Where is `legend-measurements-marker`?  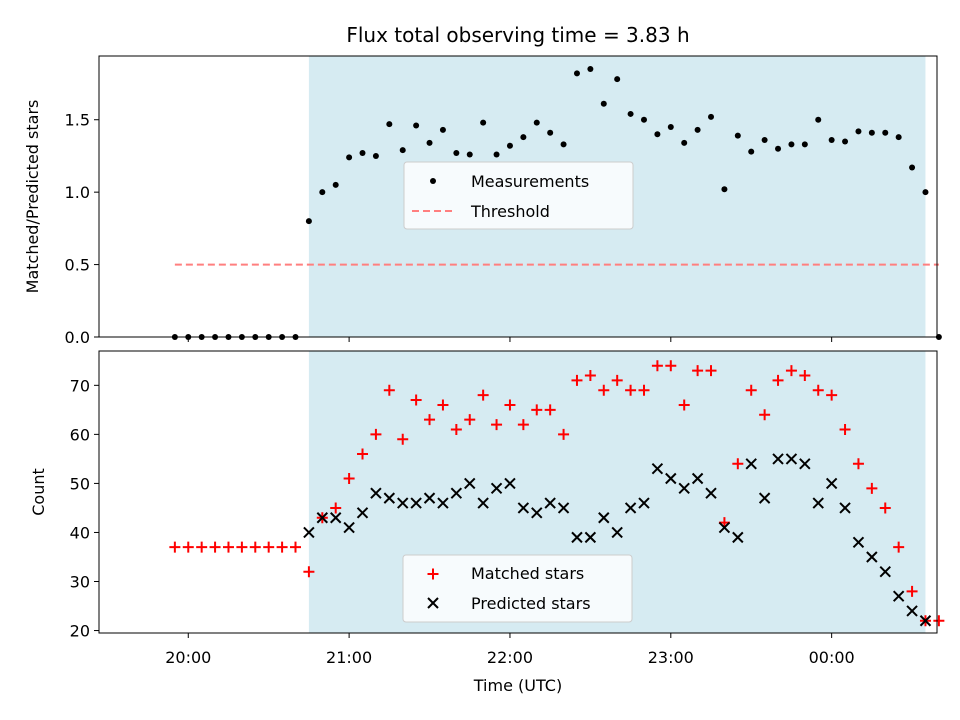
legend-measurements-marker is located at coordinates (433, 181).